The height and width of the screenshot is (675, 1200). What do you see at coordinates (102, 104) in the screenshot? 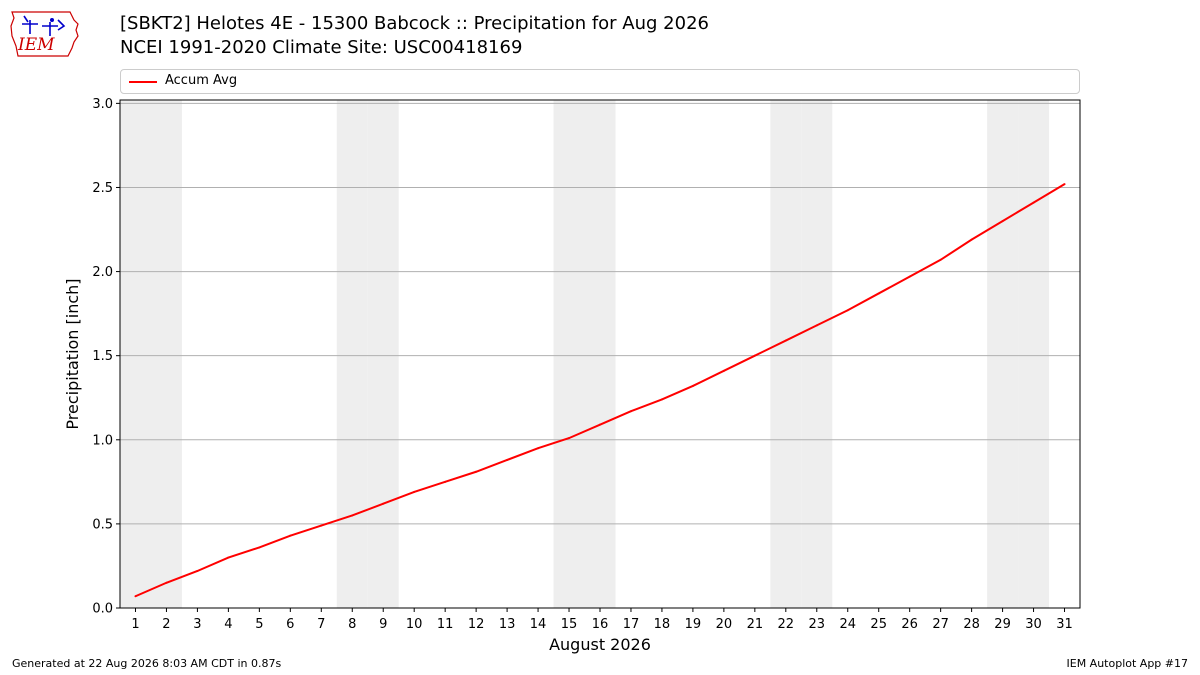
I see `y-tick-label: 3.0` at bounding box center [102, 104].